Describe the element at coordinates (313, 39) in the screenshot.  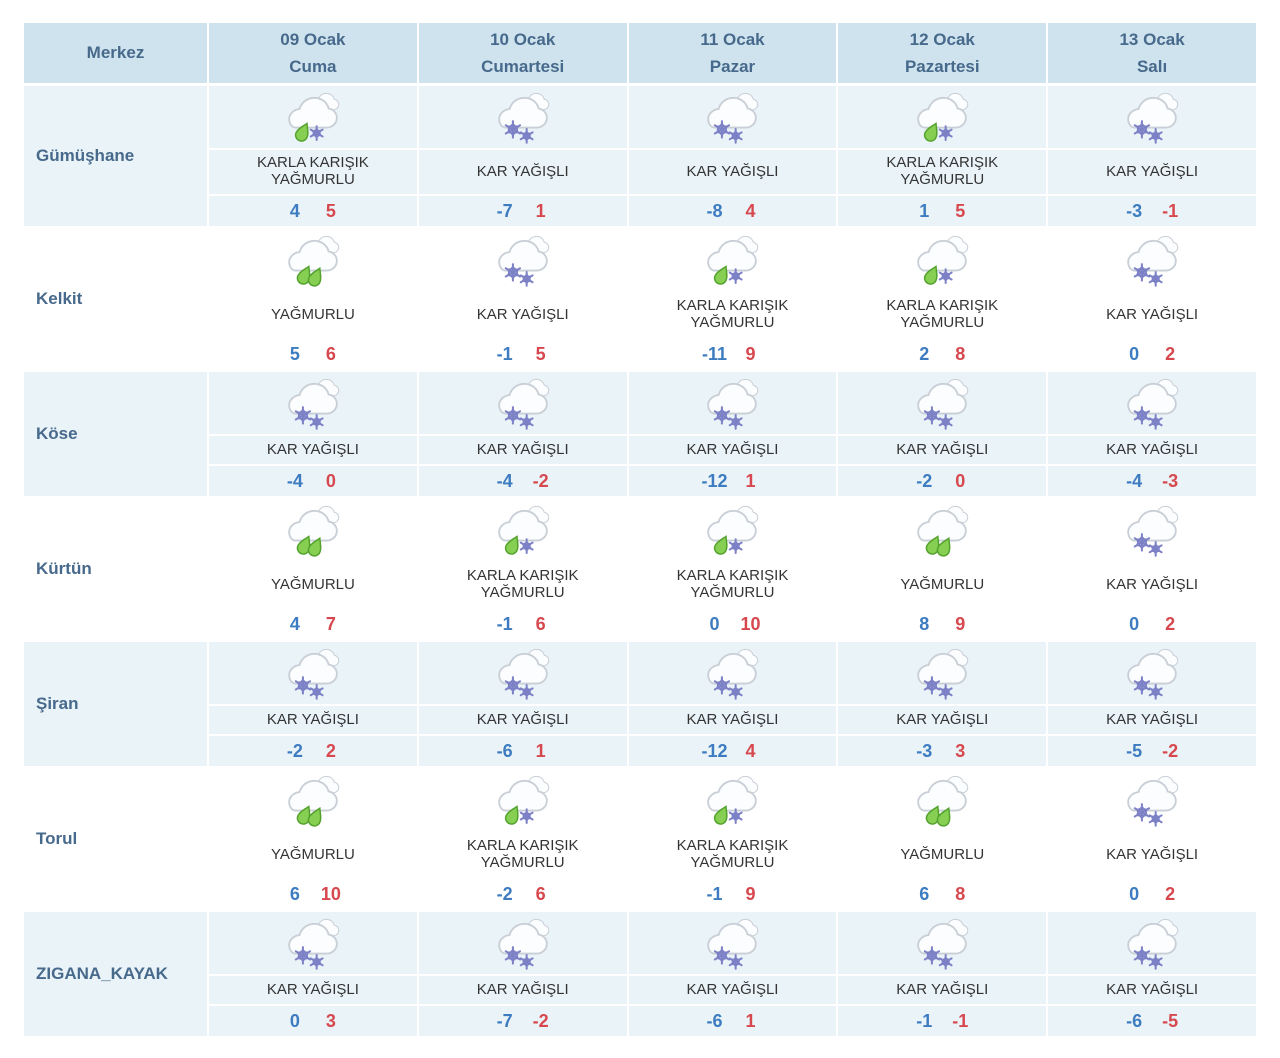
I see `day-date: 09 Ocak` at that location.